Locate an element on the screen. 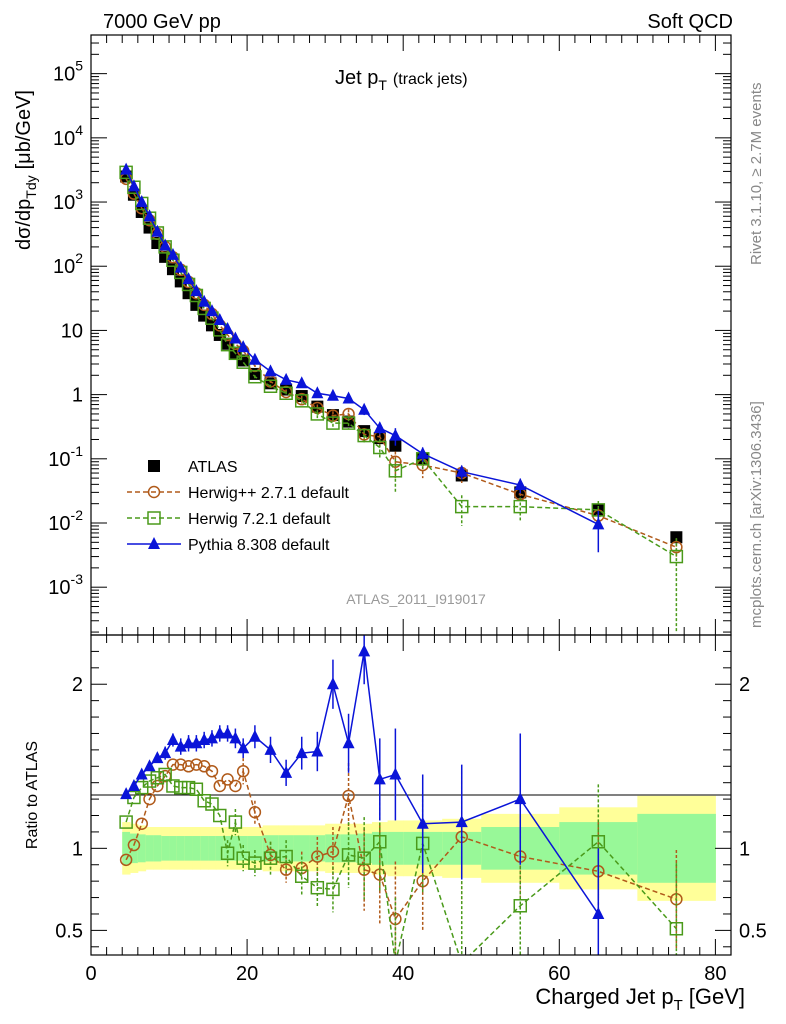 Image resolution: width=786 pixels, height=1024 pixels. watermark: ATLAS_2011_I919017 is located at coordinates (416, 599).